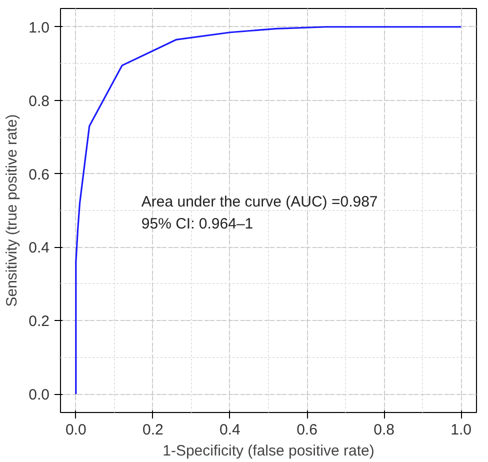  I want to click on y-tick-label: 0.6, so click(39, 175).